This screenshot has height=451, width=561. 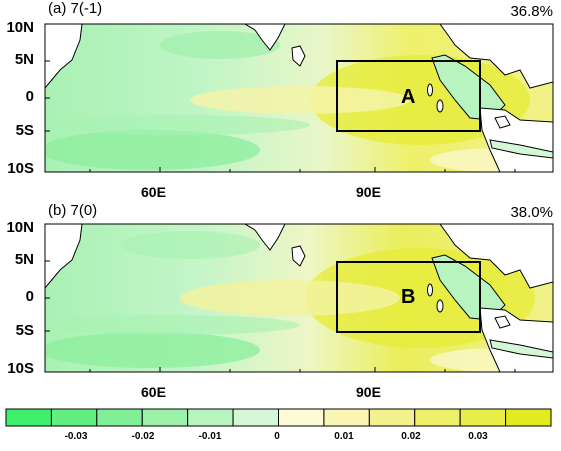 What do you see at coordinates (210, 436) in the screenshot?
I see `colorbar-label-m001: -0.01` at bounding box center [210, 436].